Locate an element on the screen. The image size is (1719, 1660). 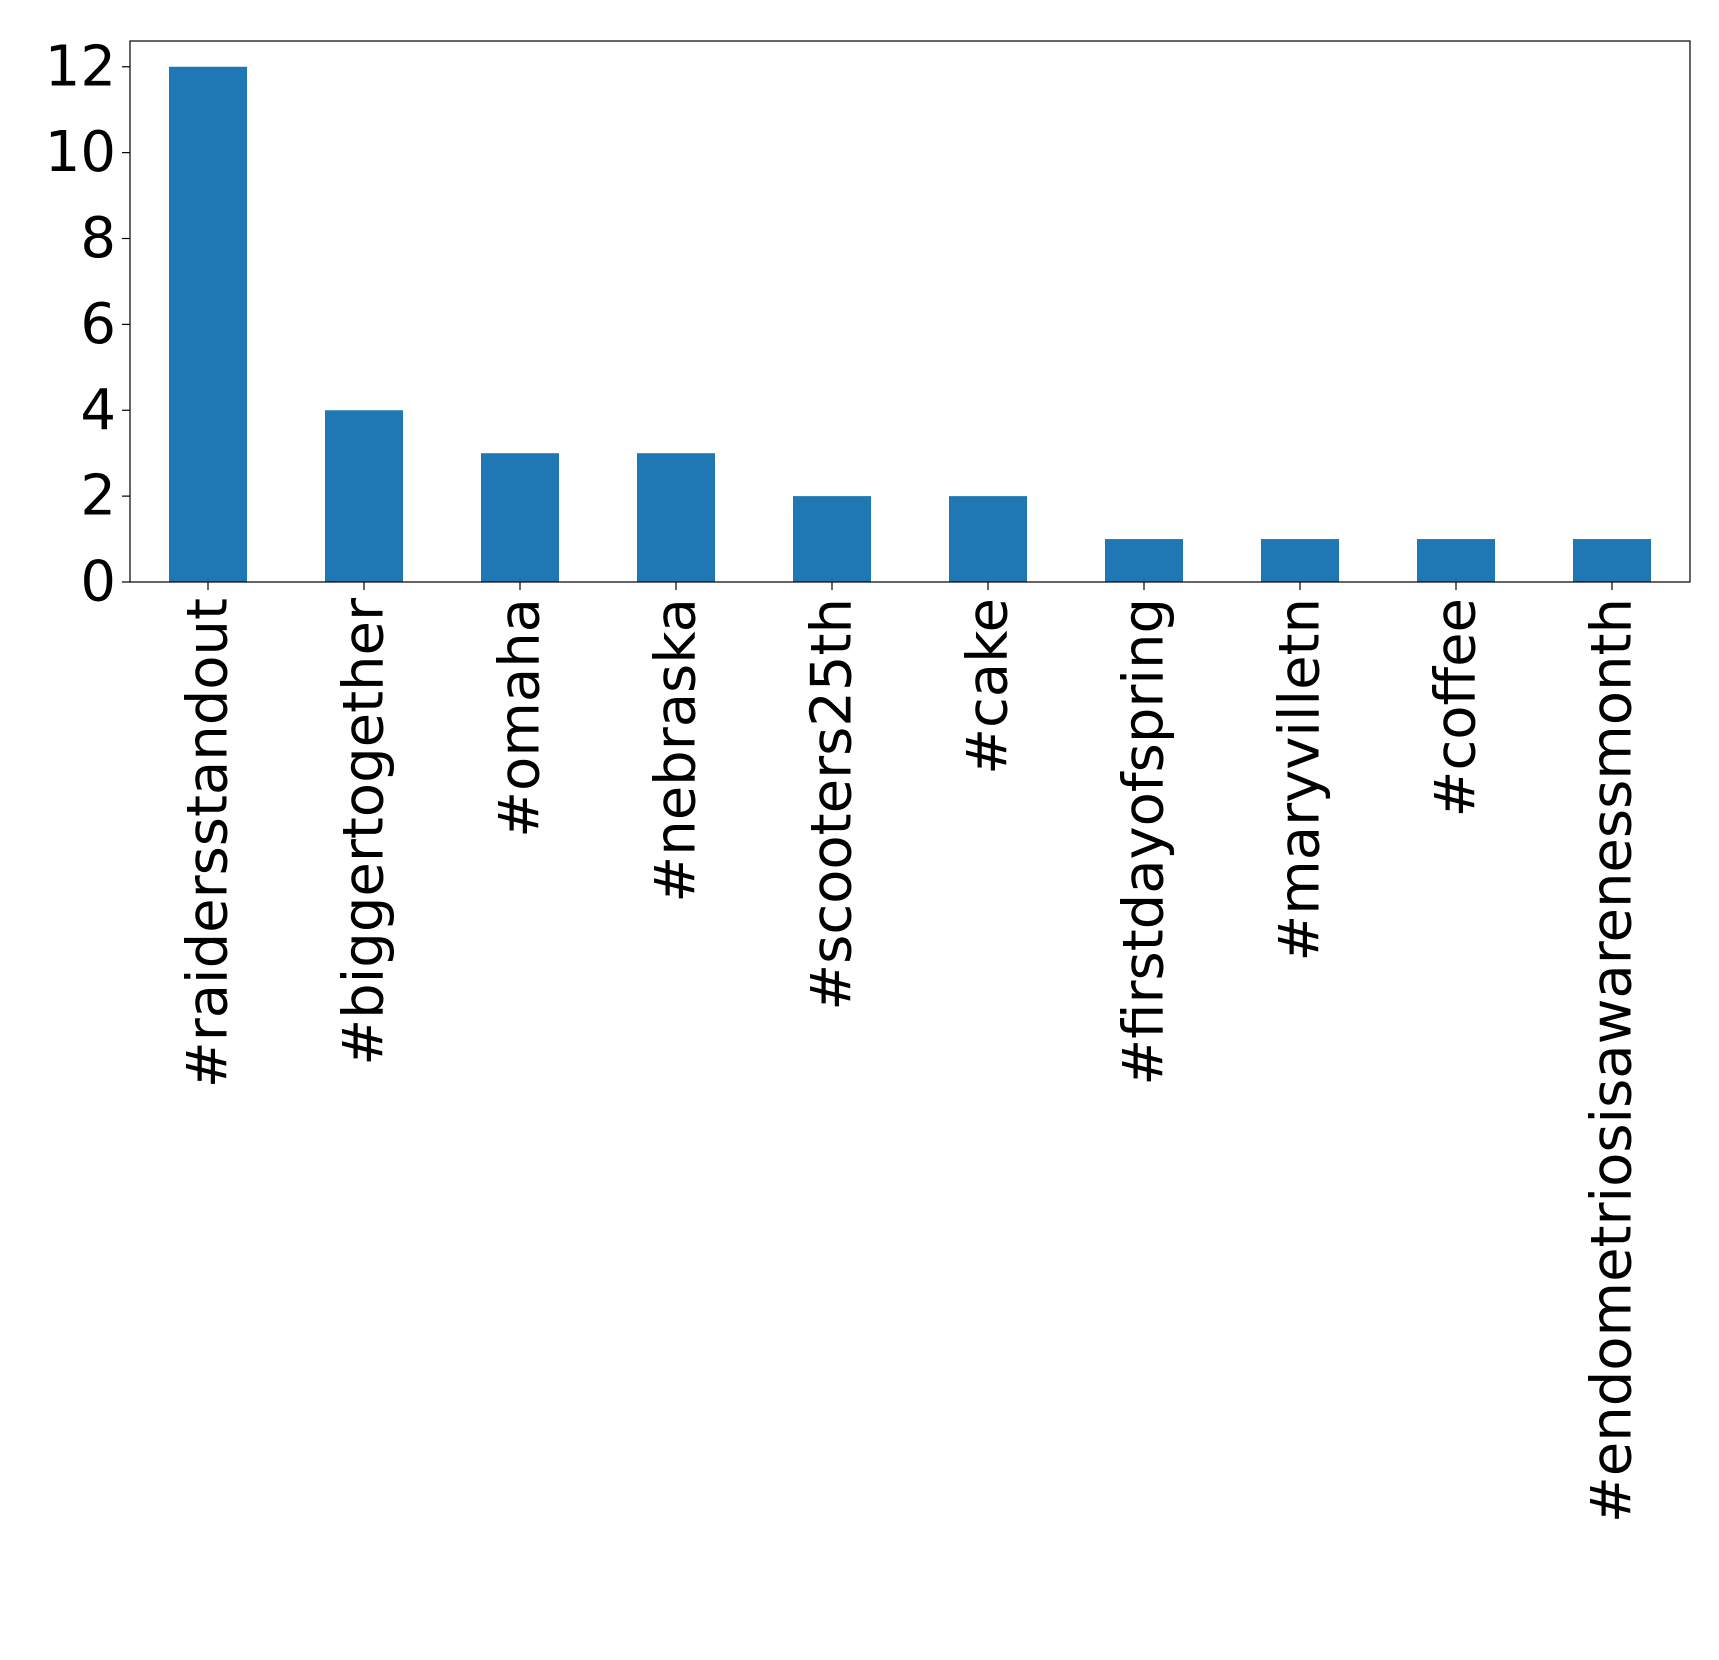
x-tick-label: #scooters25th is located at coordinates (832, 804).